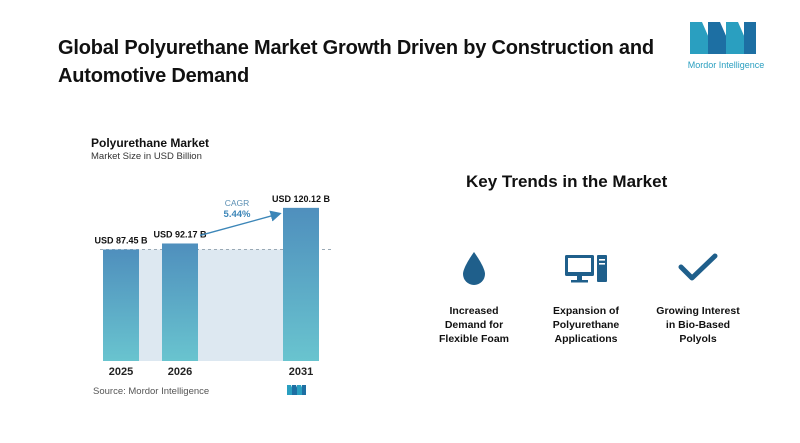  What do you see at coordinates (698, 298) in the screenshot?
I see `trend-bio-based-polyols: Growing Interest in Bio-Based Polyols` at bounding box center [698, 298].